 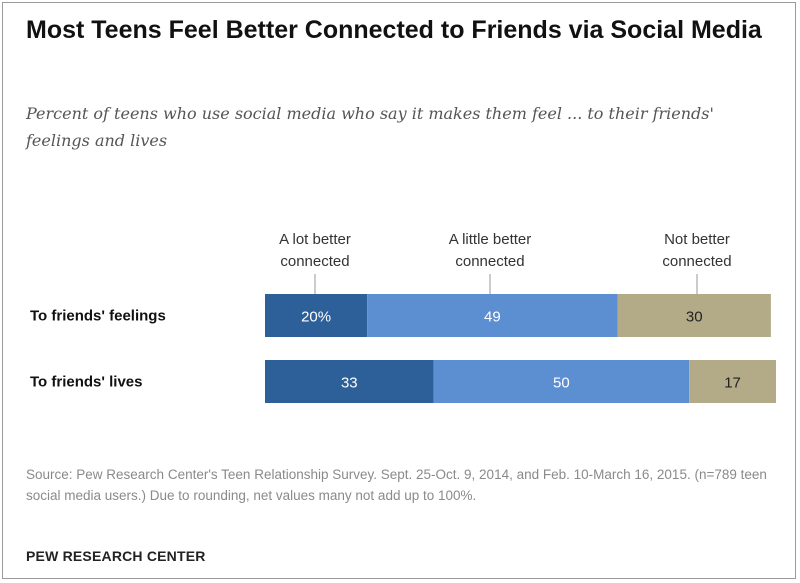 What do you see at coordinates (98, 316) in the screenshot?
I see `category-label-1: To friends' feelings` at bounding box center [98, 316].